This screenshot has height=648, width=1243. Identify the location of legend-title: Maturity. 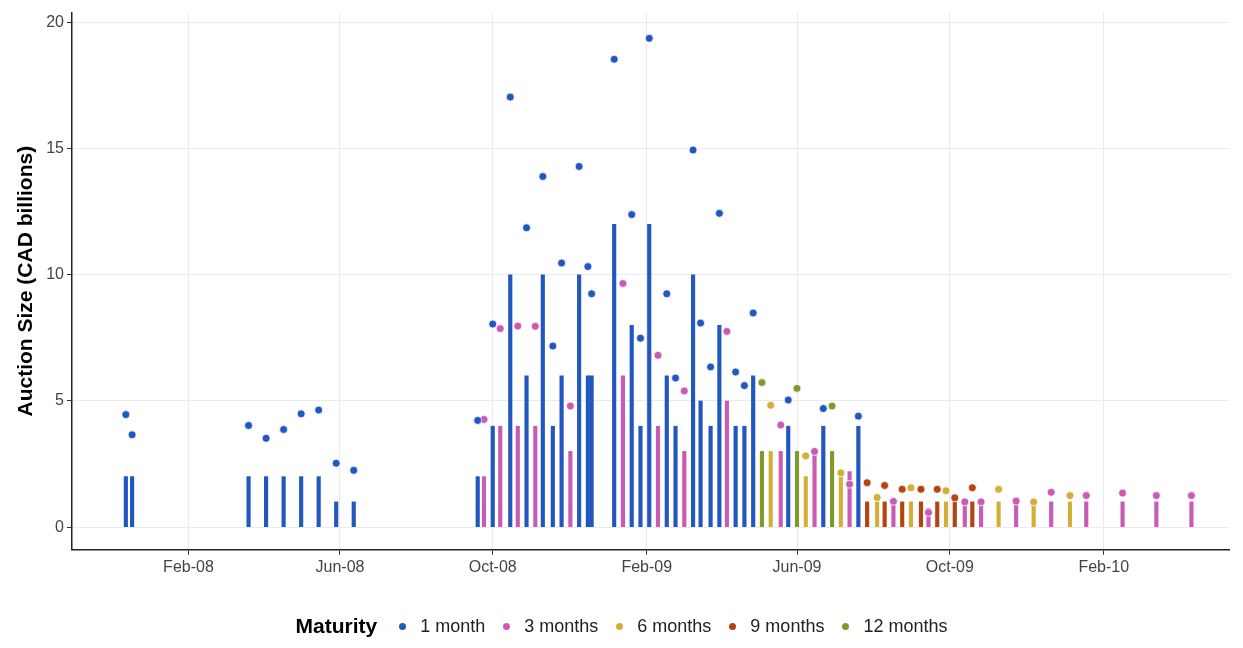
(336, 626).